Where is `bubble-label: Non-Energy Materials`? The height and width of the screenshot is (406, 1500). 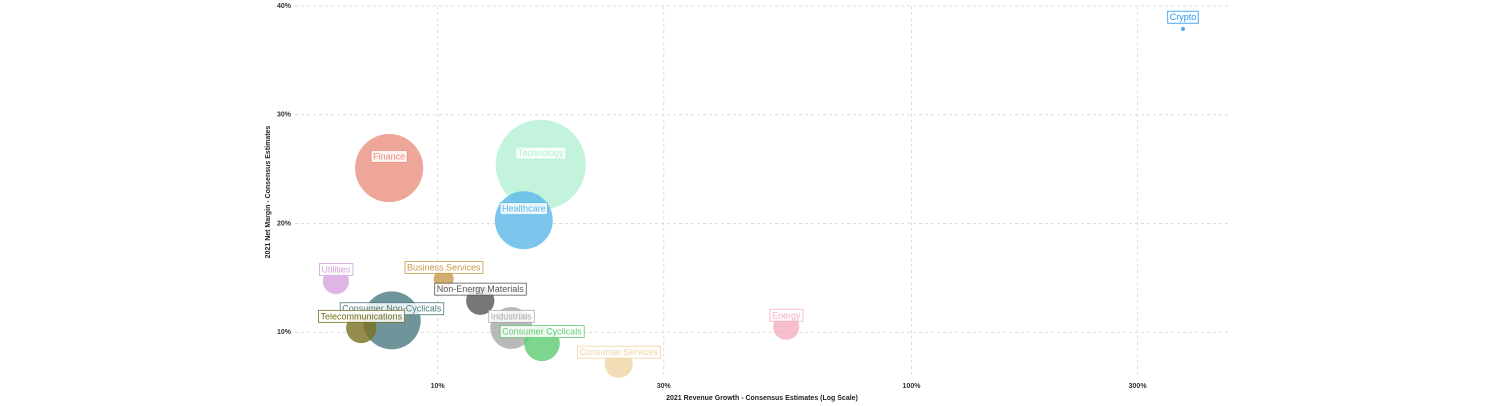
bubble-label: Non-Energy Materials is located at coordinates (480, 289).